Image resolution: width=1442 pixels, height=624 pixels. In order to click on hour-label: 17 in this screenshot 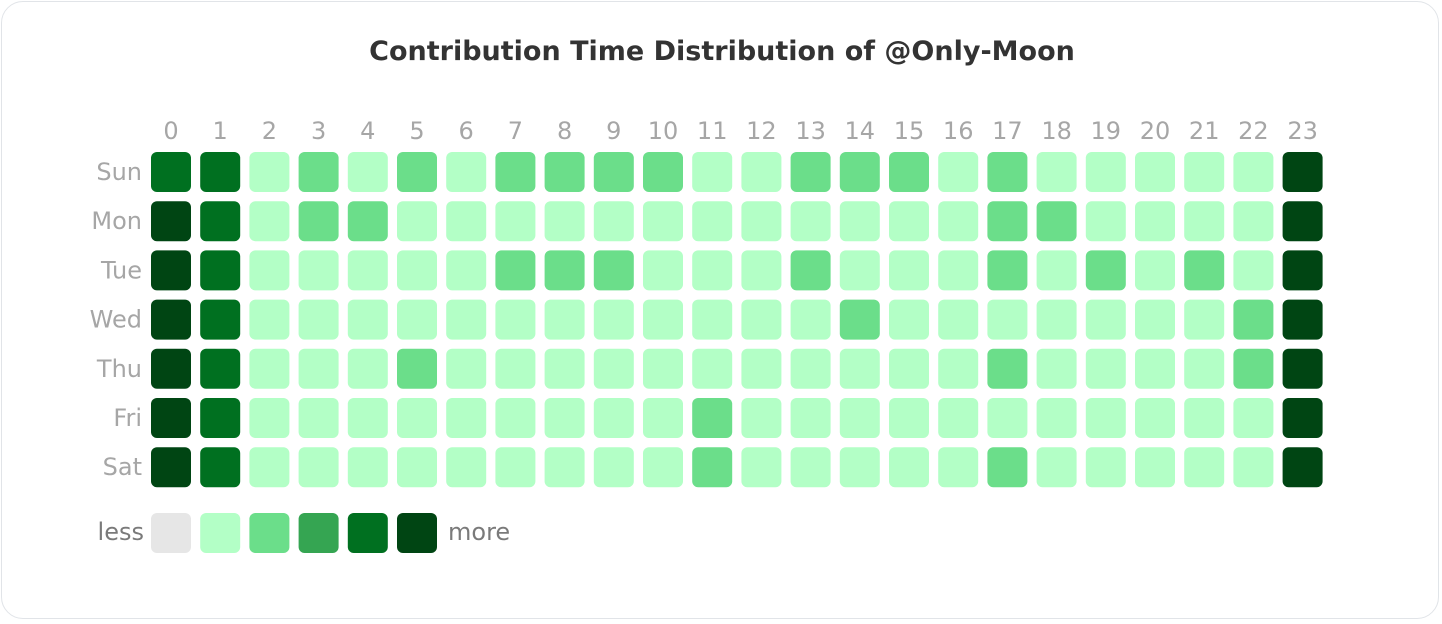, I will do `click(1007, 131)`.